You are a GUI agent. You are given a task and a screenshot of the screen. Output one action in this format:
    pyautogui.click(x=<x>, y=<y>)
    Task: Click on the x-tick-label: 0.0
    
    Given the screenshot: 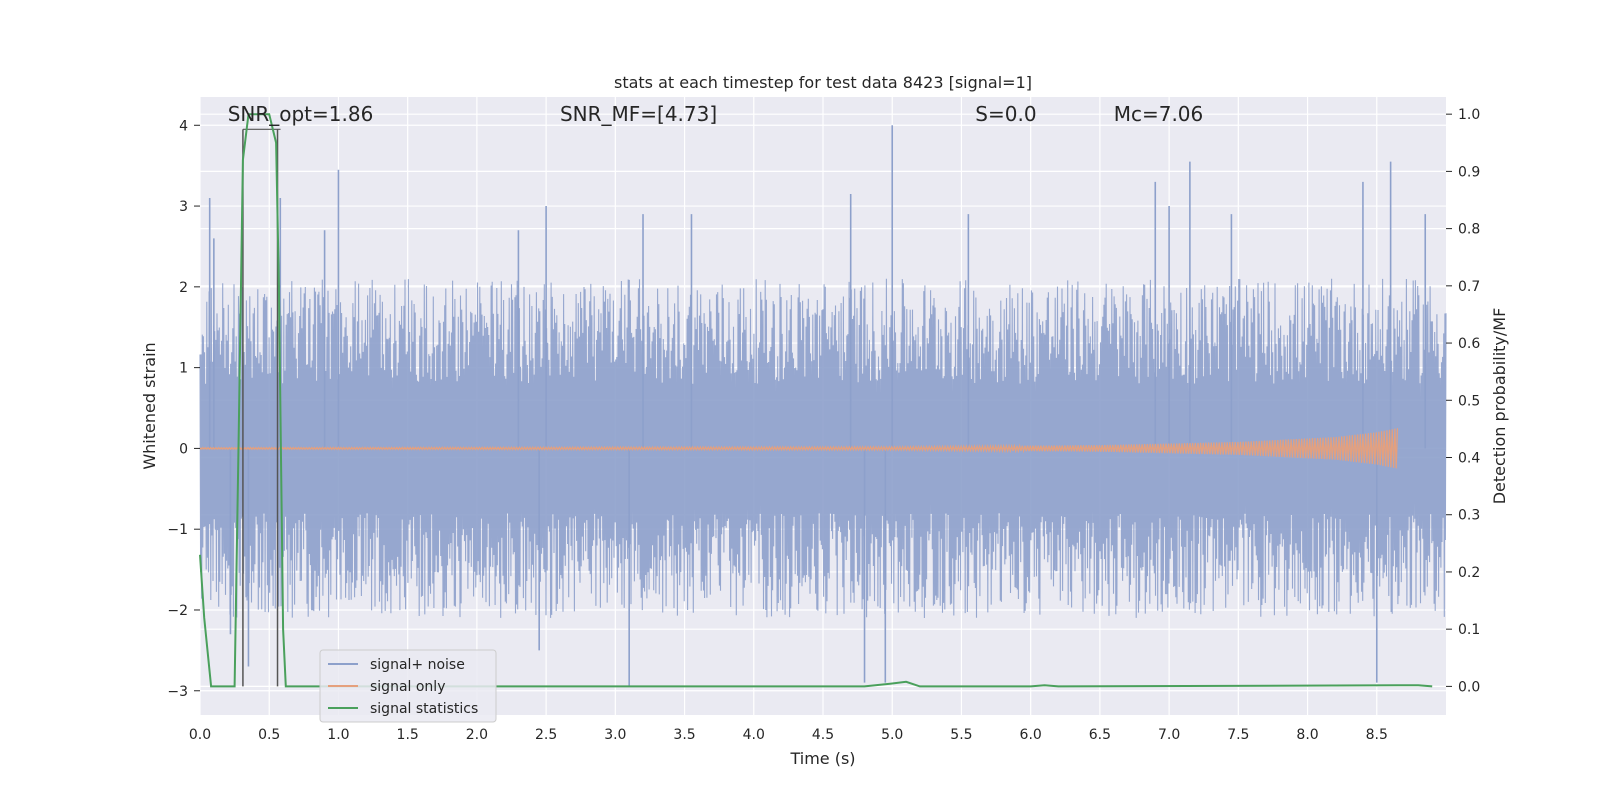 What is the action you would take?
    pyautogui.click(x=200, y=735)
    